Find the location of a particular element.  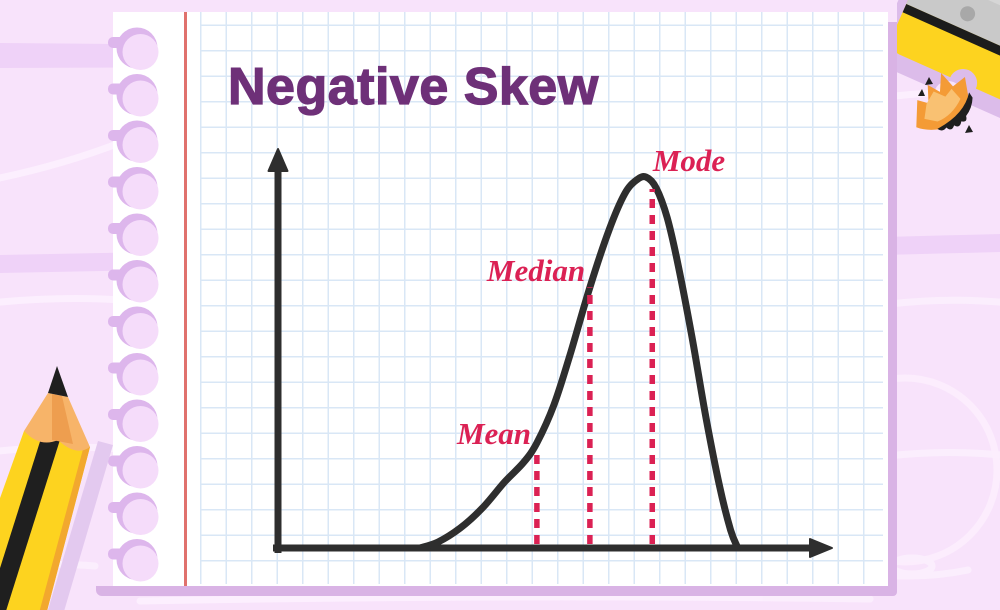

sharpener-blade-slot is located at coordinates (951, 39).